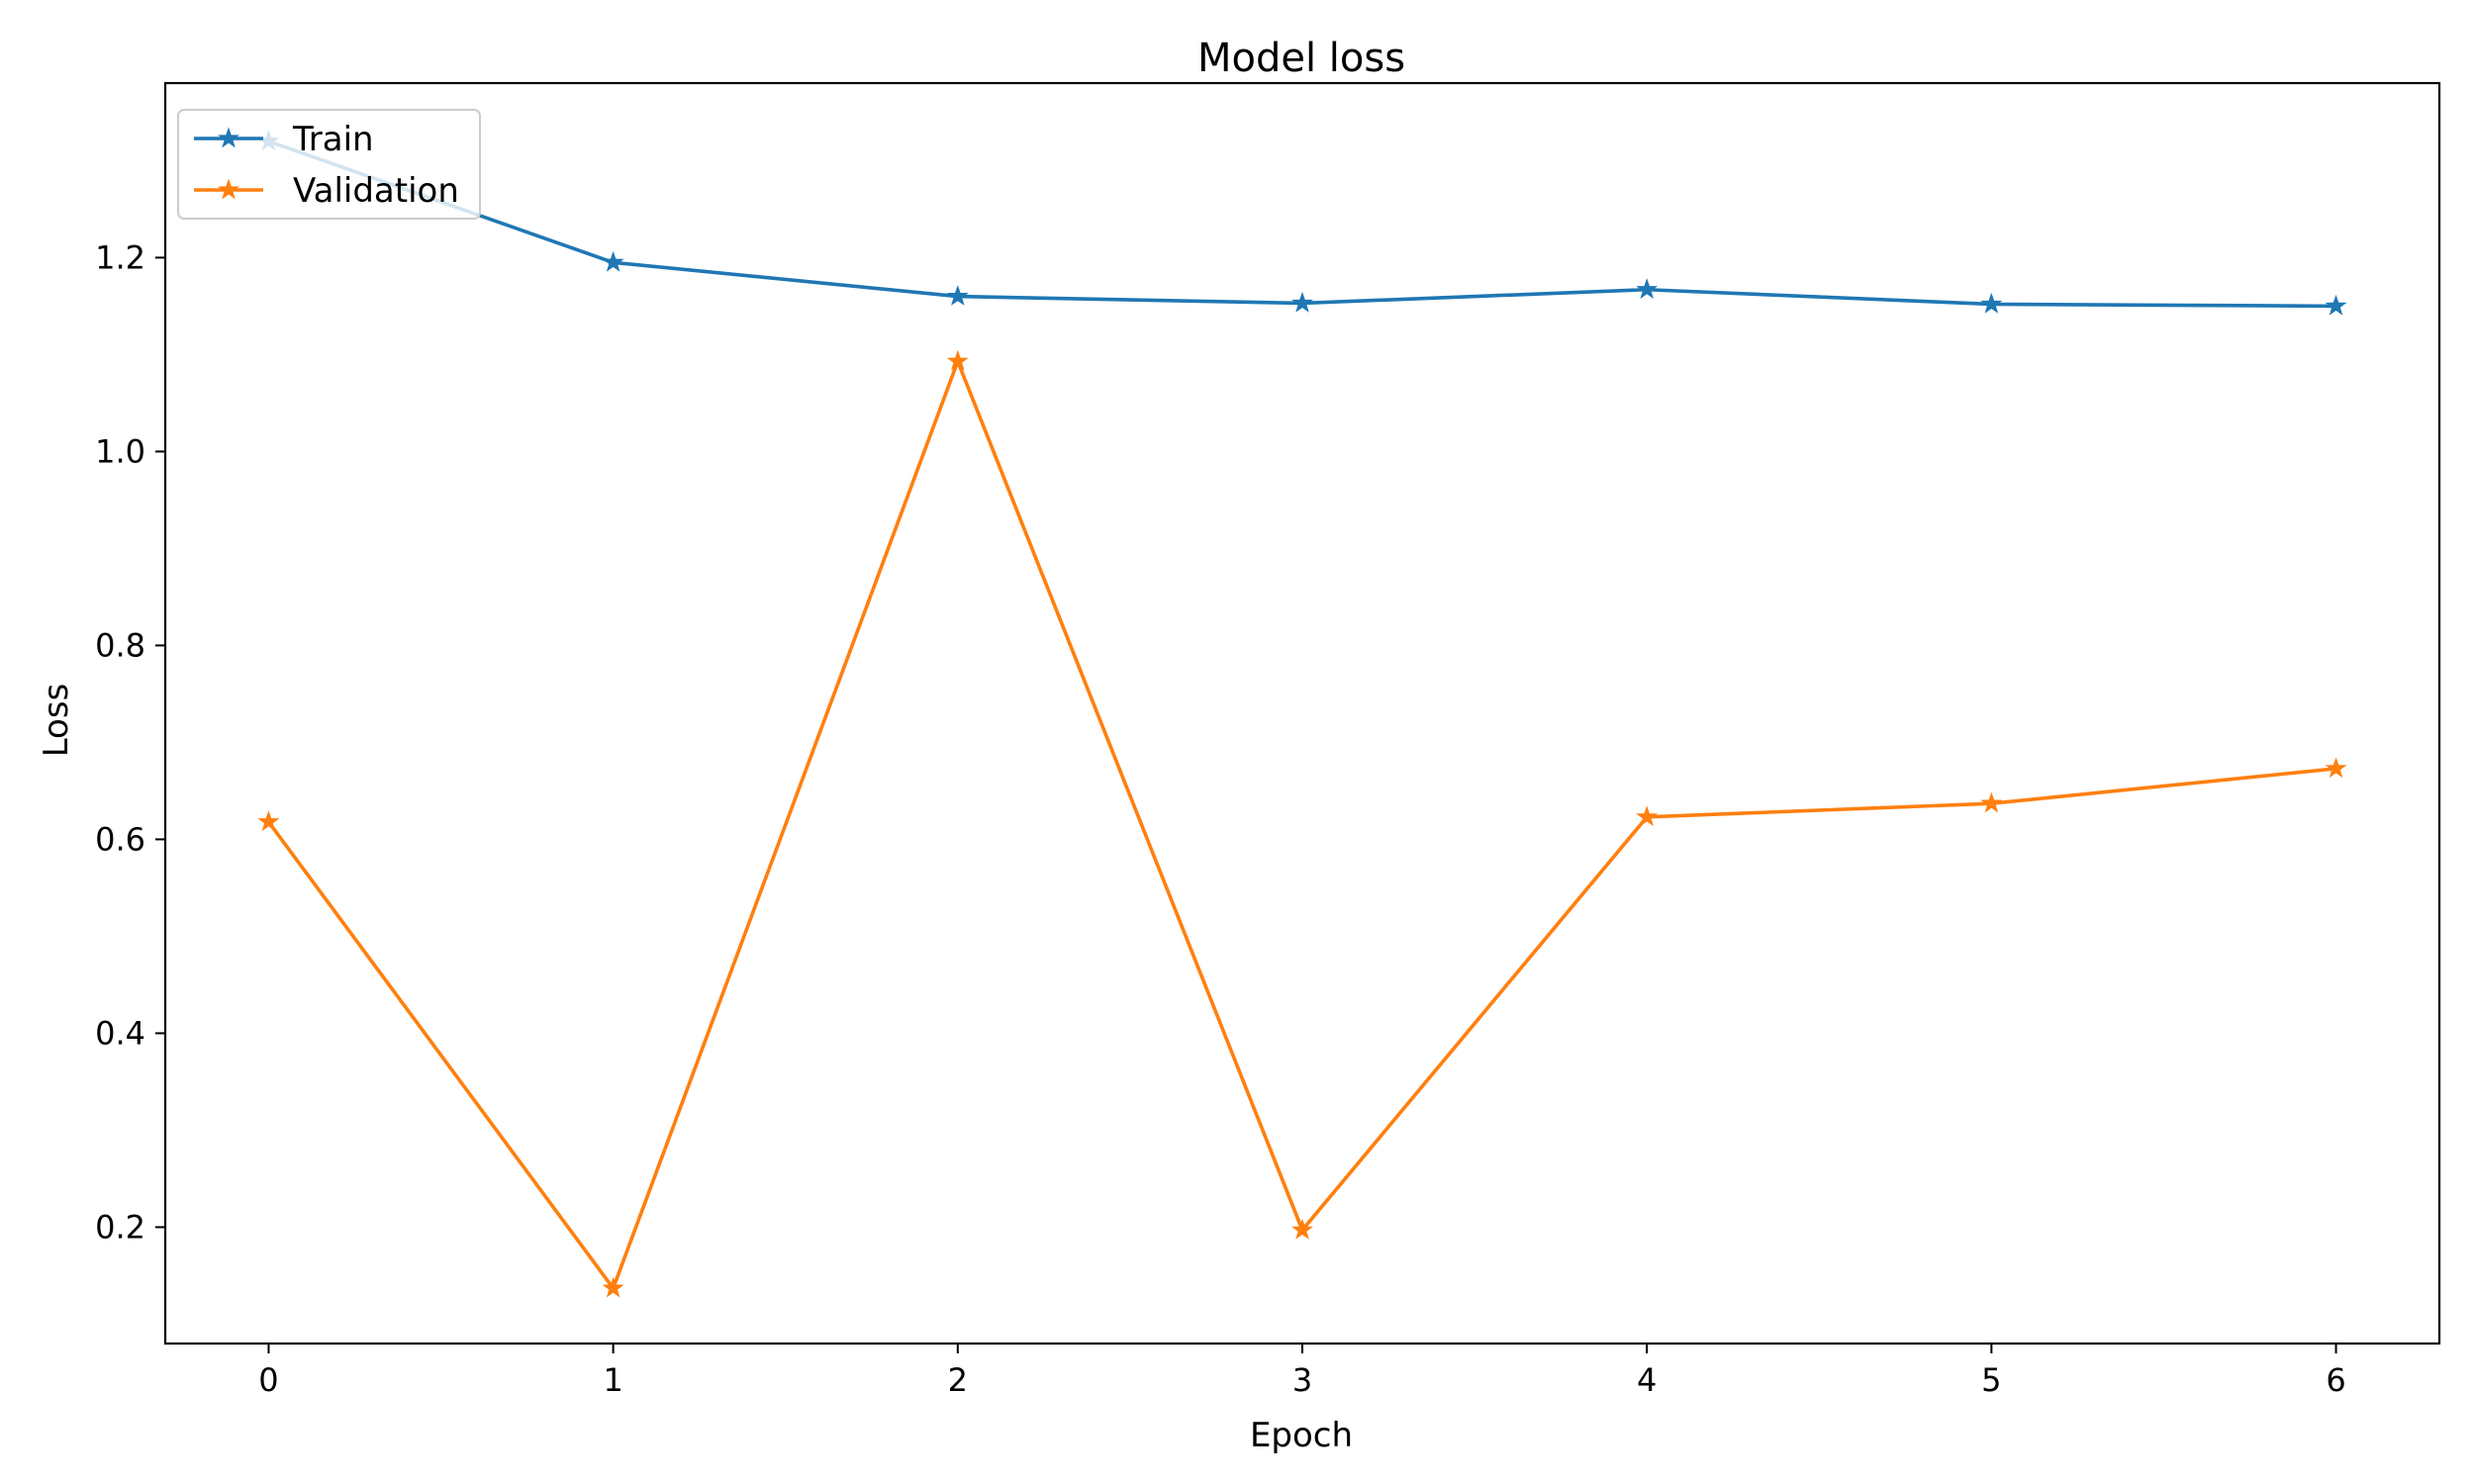 The image size is (2474, 1484). I want to click on x-tick-label: 0, so click(268, 1380).